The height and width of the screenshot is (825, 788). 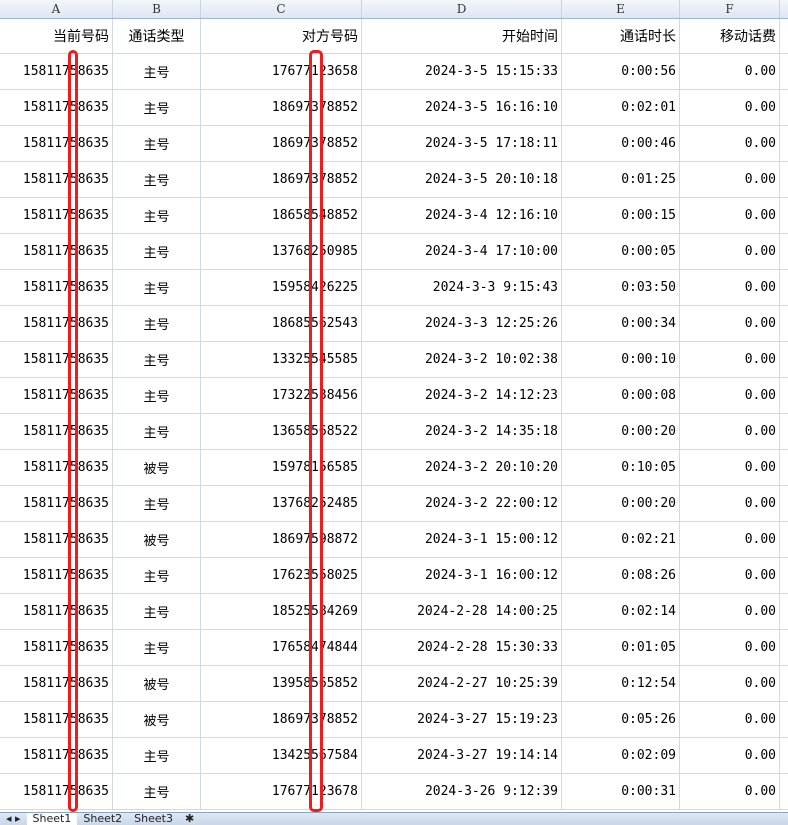 What do you see at coordinates (621, 215) in the screenshot?
I see `cell-duration: 0:00:15` at bounding box center [621, 215].